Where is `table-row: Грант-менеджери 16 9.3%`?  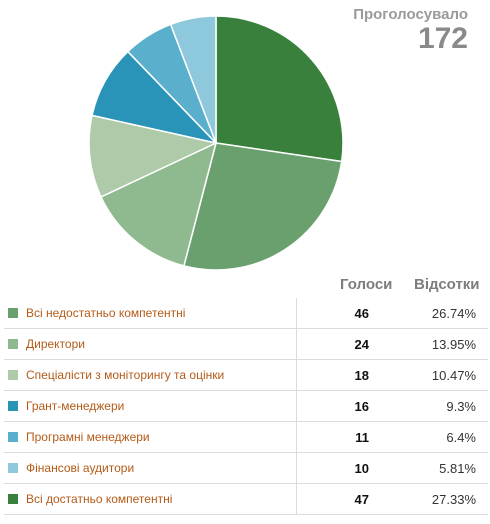 table-row: Грант-менеджери 16 9.3% is located at coordinates (246, 406).